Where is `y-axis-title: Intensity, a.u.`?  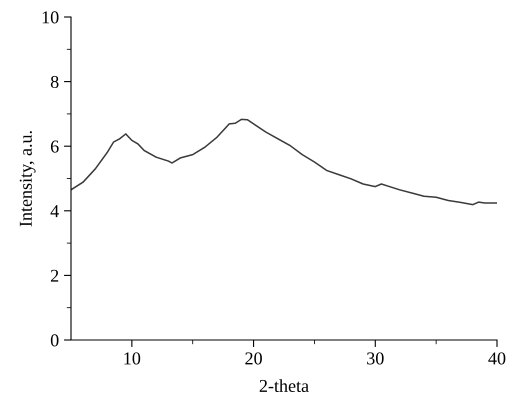 y-axis-title: Intensity, a.u. is located at coordinates (28, 178).